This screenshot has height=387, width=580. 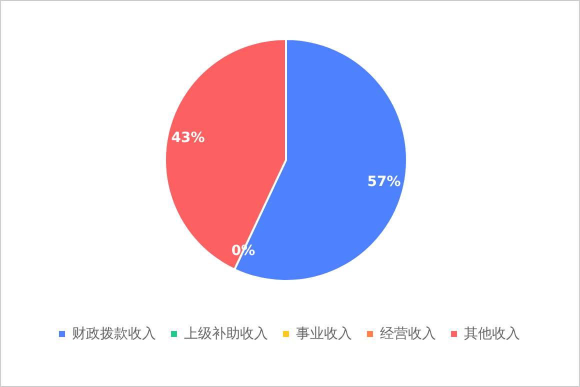 What do you see at coordinates (188, 138) in the screenshot?
I see `data-label: 43%` at bounding box center [188, 138].